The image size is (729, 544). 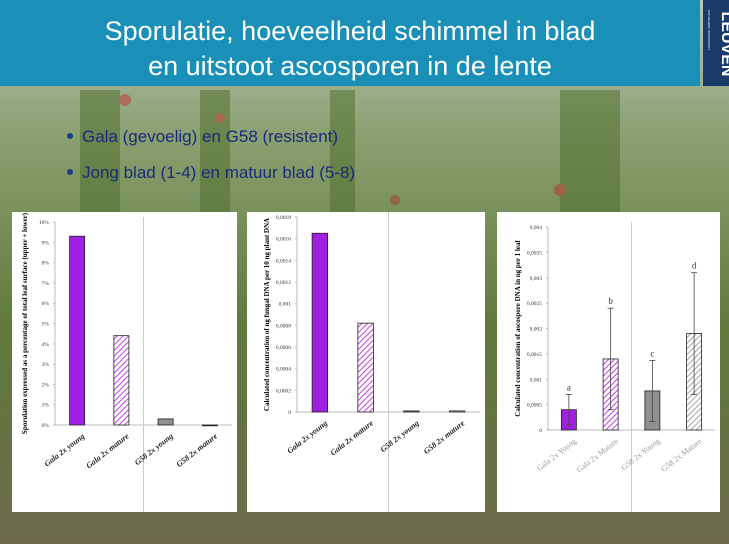 I want to click on y-tick-label: 0,004, so click(x=536, y=228).